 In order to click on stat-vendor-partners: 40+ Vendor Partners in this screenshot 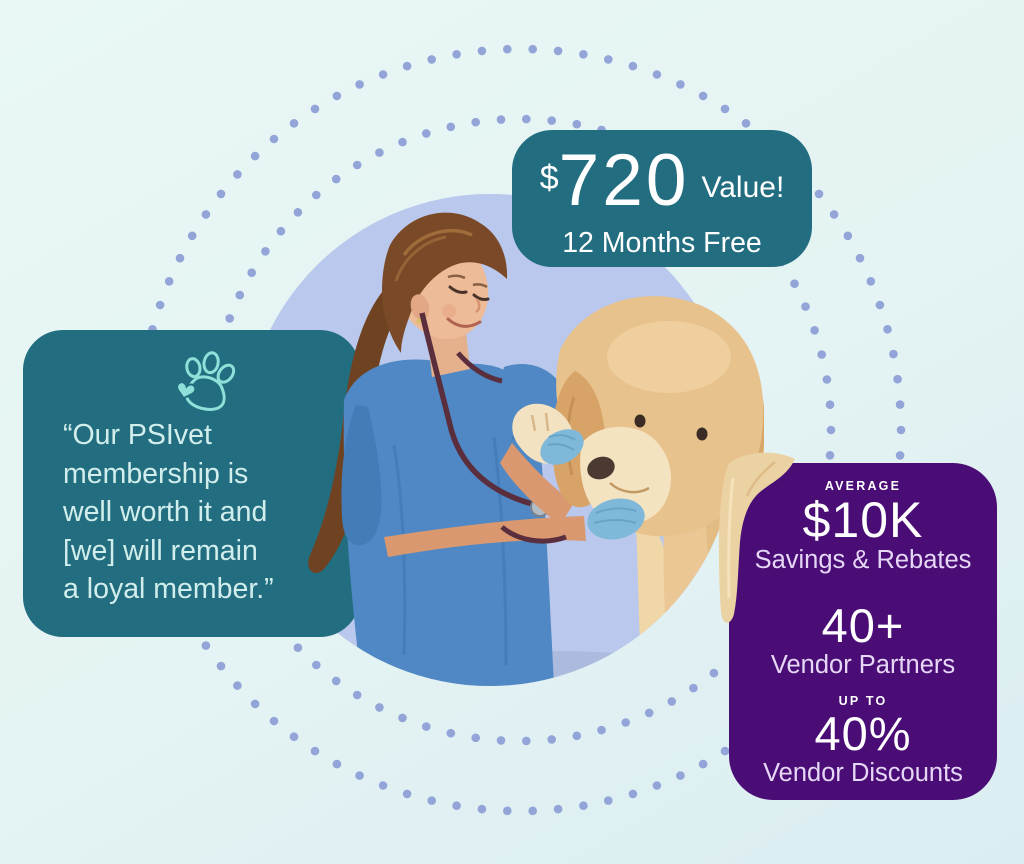, I will do `click(863, 639)`.